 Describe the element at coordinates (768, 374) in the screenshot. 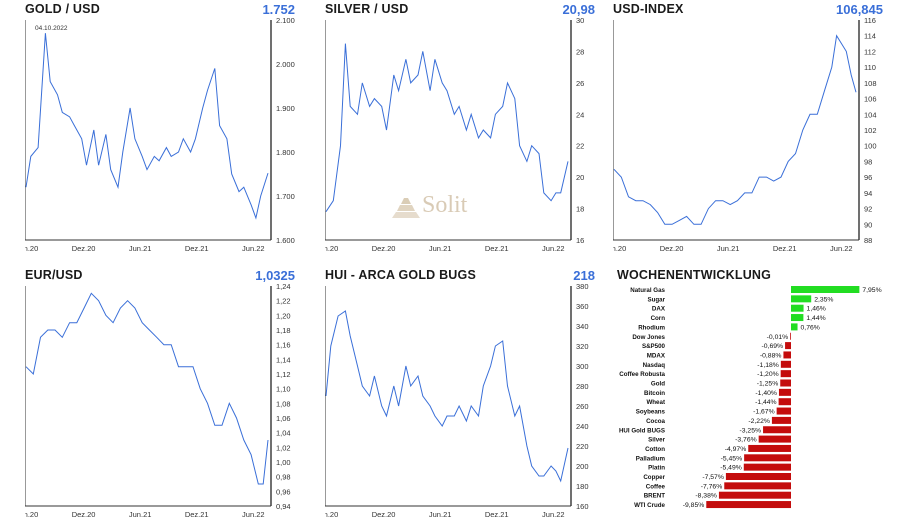

I see `value-label: -1,20%` at that location.